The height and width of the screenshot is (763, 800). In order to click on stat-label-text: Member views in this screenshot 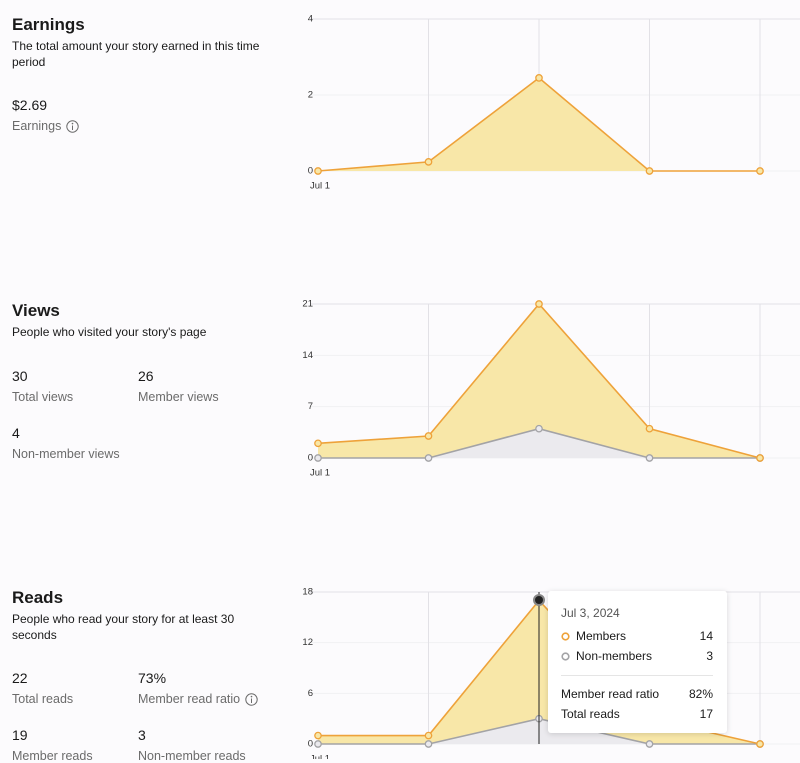, I will do `click(178, 397)`.